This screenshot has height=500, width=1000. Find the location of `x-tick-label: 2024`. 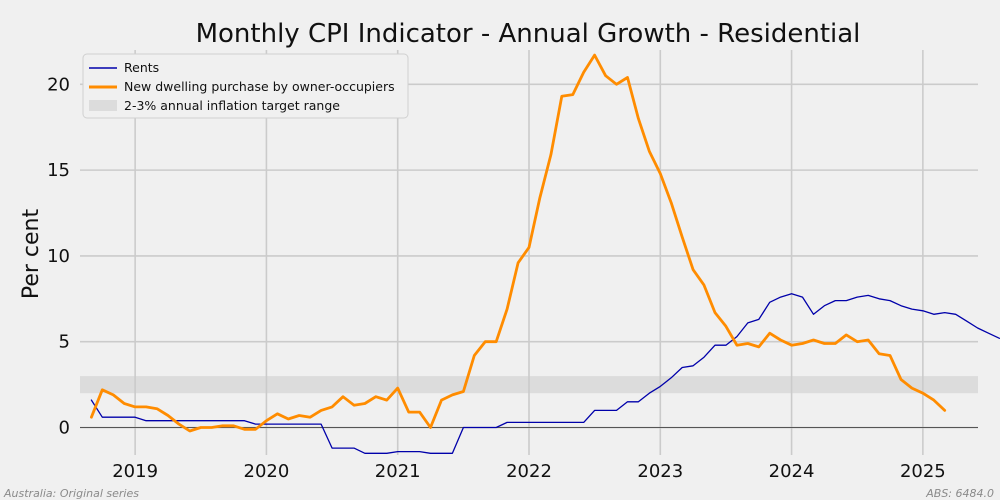

x-tick-label: 2024 is located at coordinates (792, 471).